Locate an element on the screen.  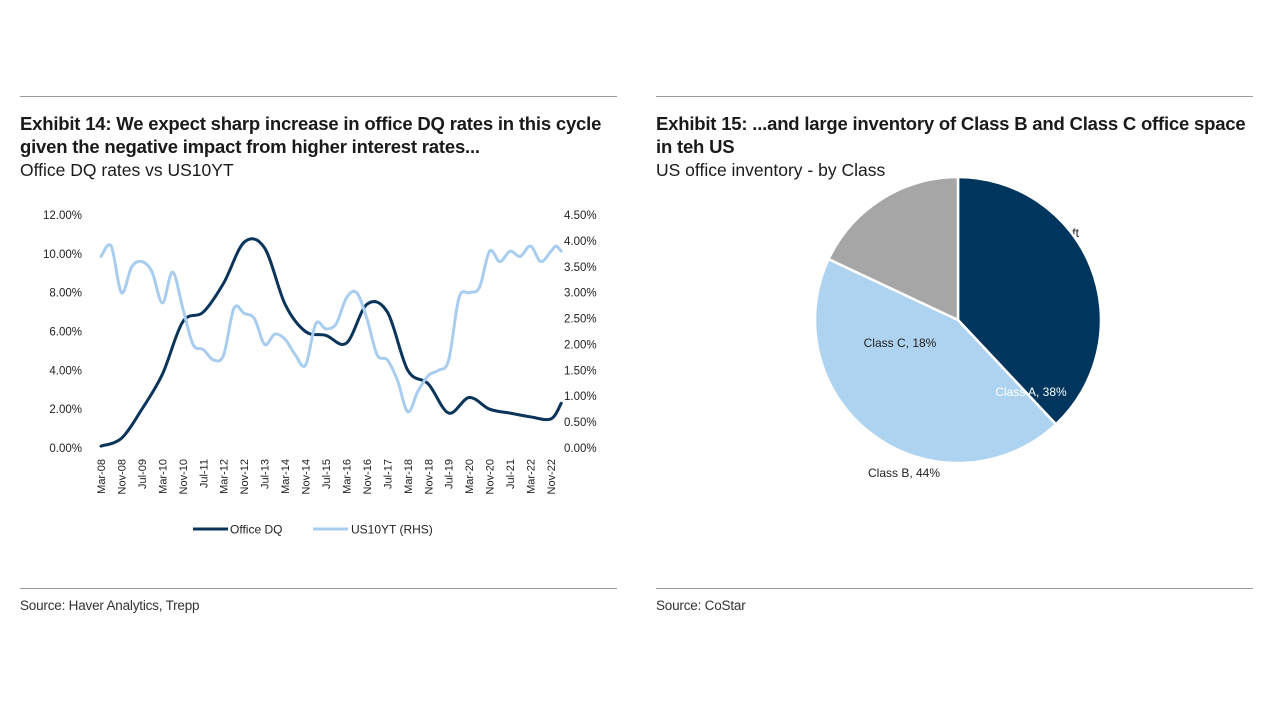
x-axis-tick-label: Nov-16 is located at coordinates (368, 476).